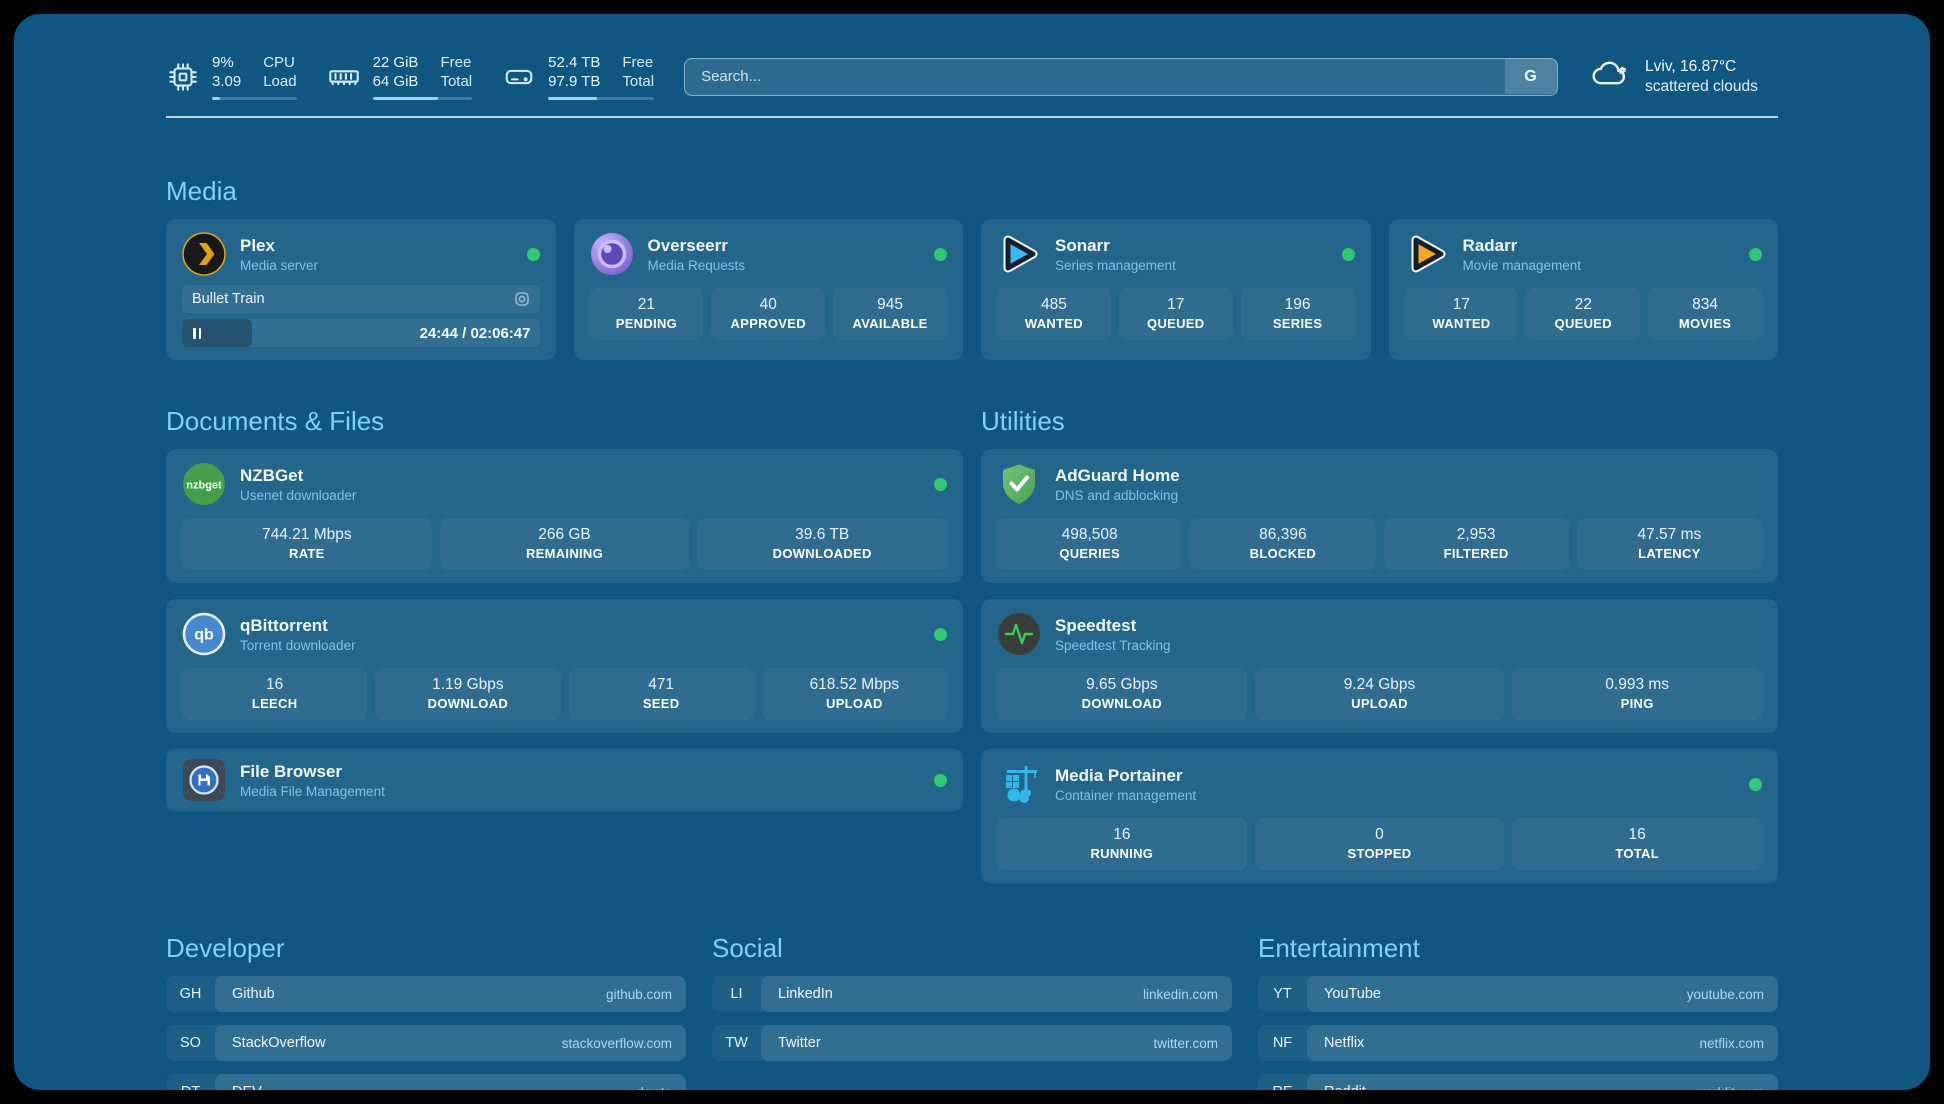 The width and height of the screenshot is (1944, 1104). Describe the element at coordinates (747, 948) in the screenshot. I see `section-title-social: Social` at that location.